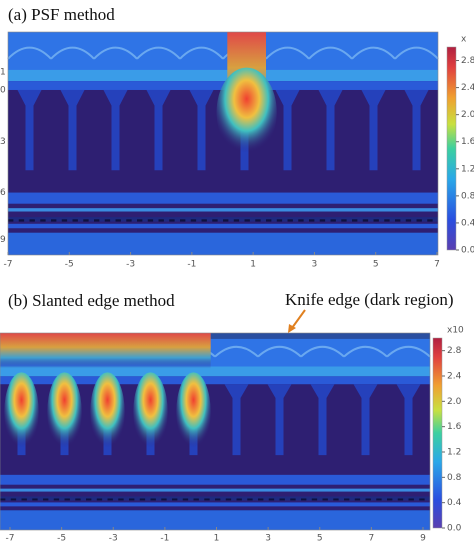  What do you see at coordinates (191, 265) in the screenshot?
I see `x-tick-label: -1` at bounding box center [191, 265].